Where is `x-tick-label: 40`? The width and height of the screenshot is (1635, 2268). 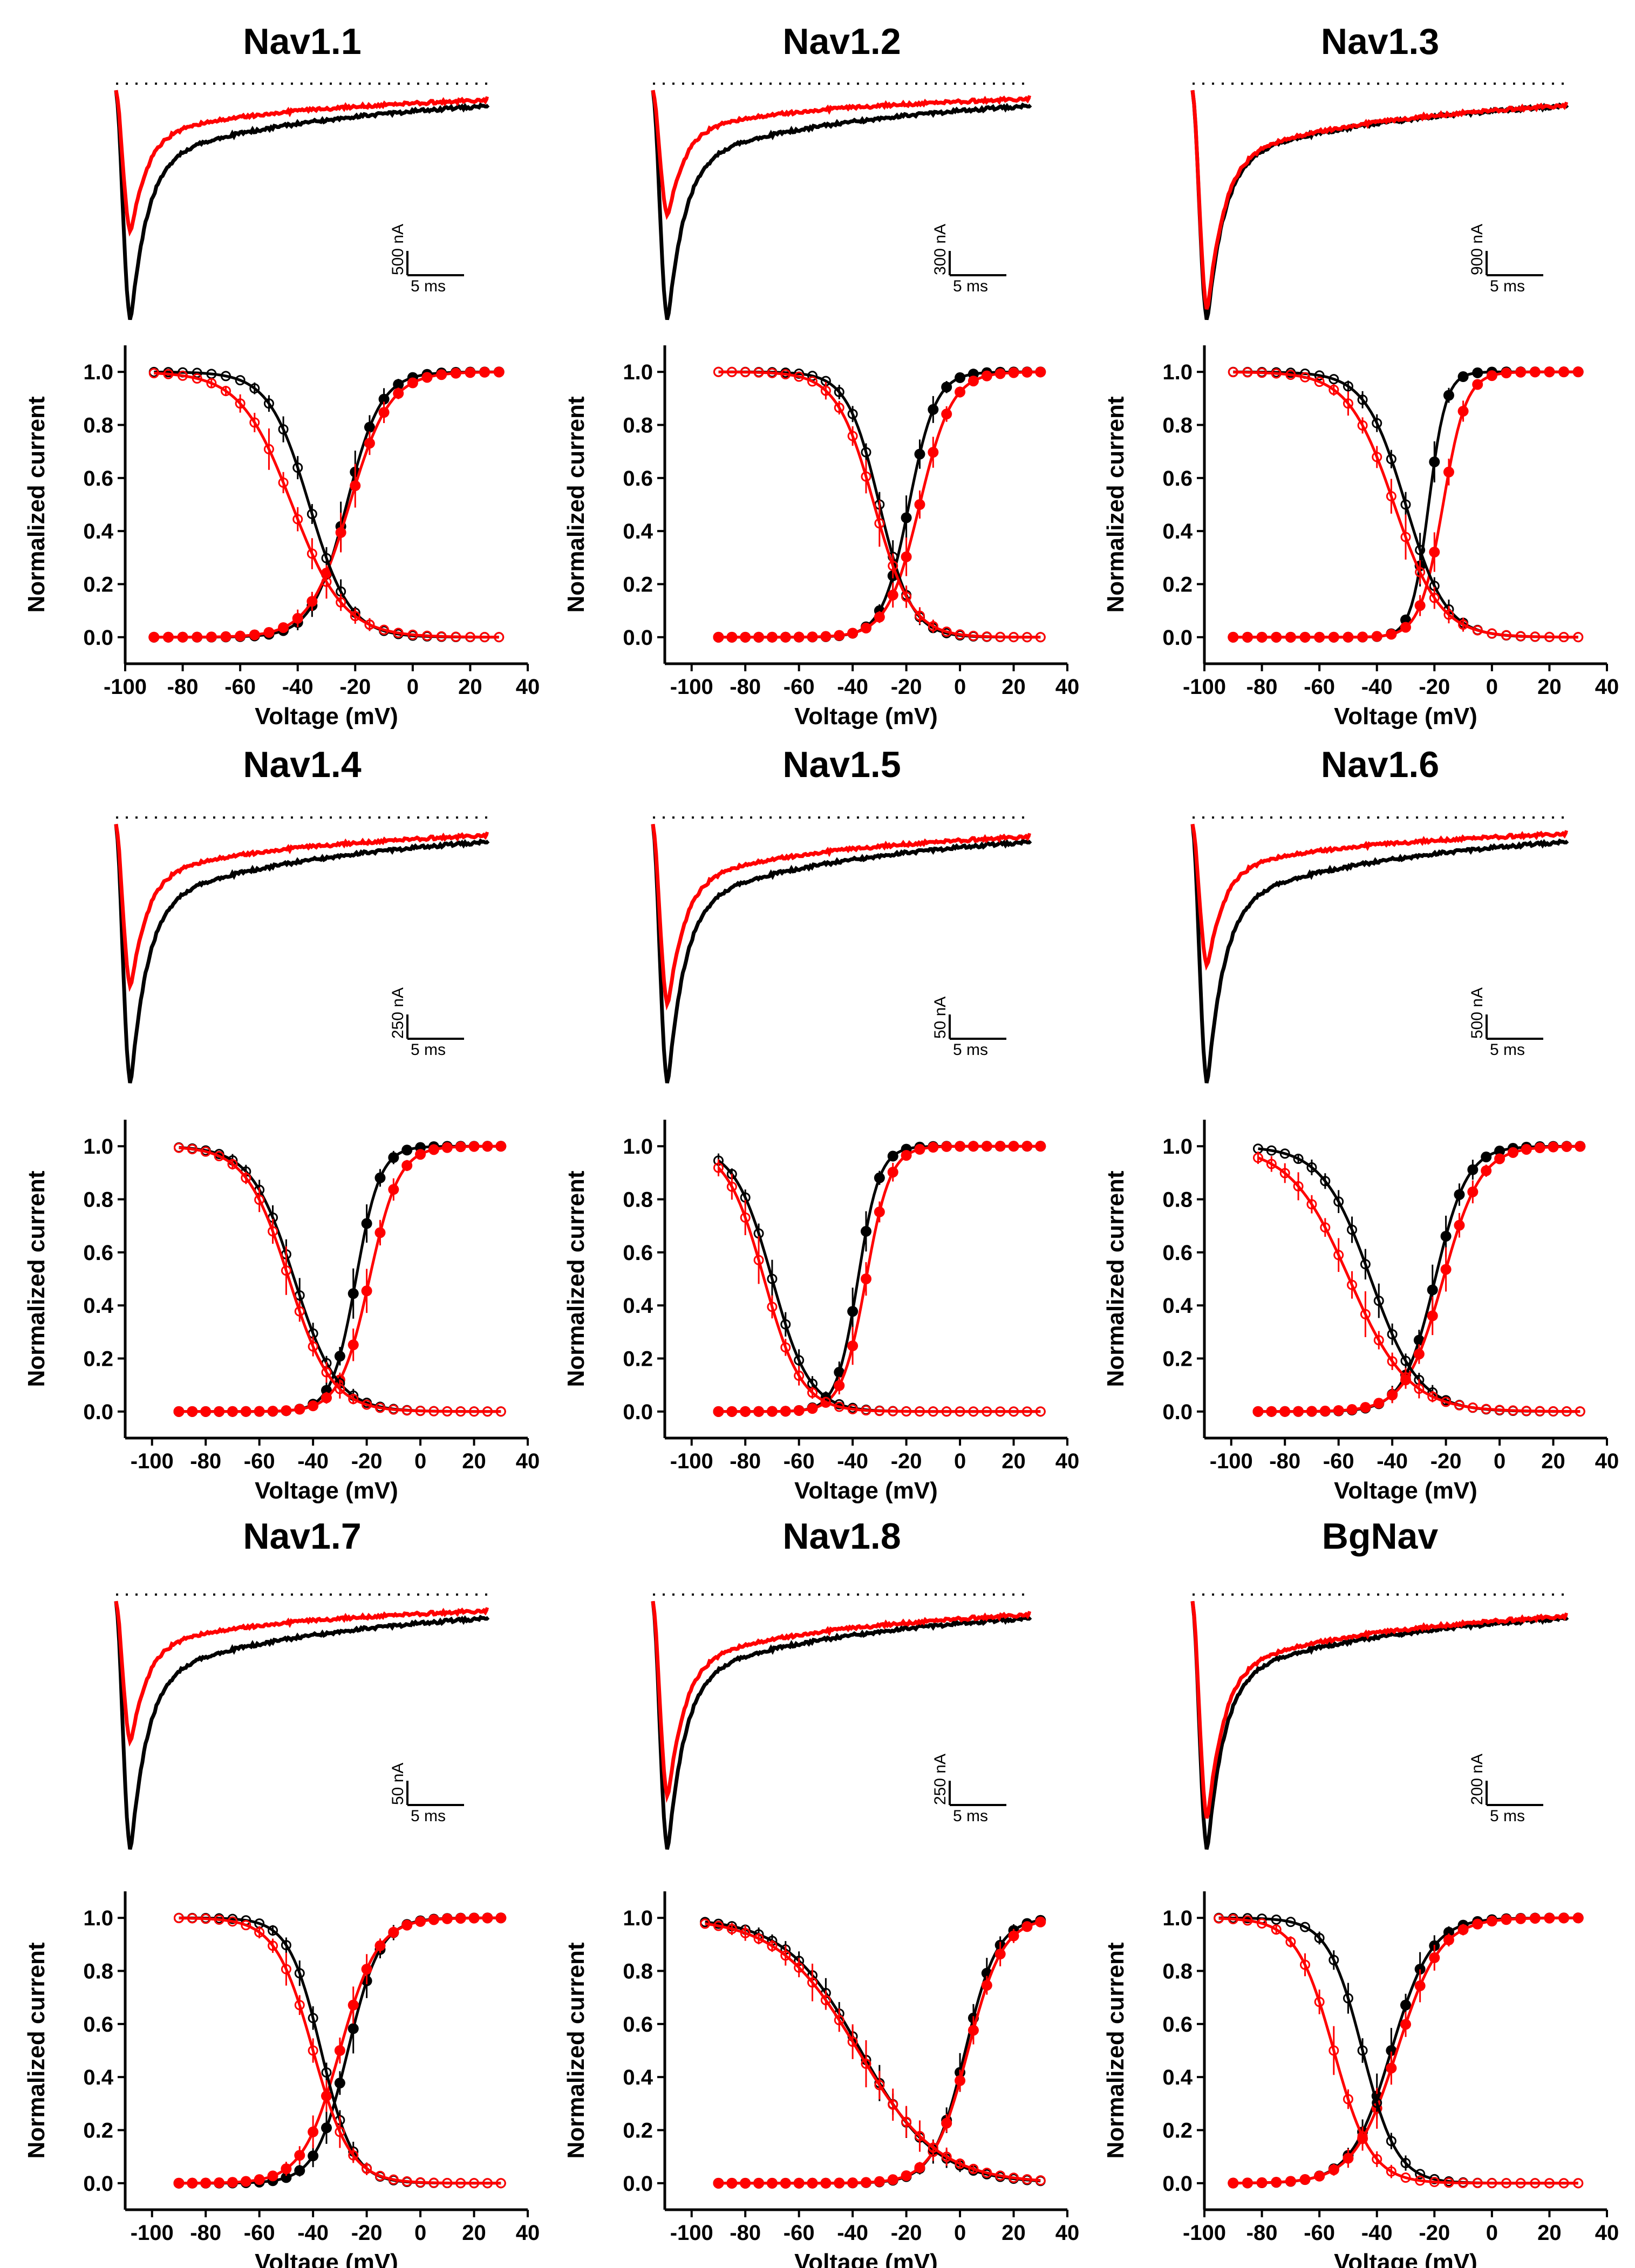
x-tick-label: 40 is located at coordinates (1067, 687).